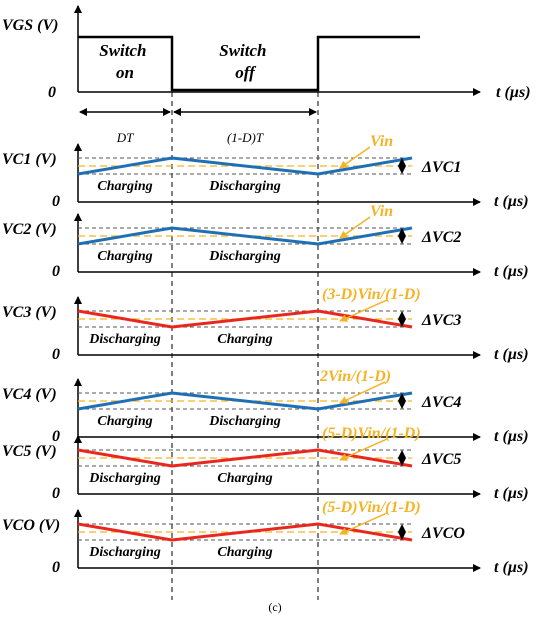 The height and width of the screenshot is (617, 550). I want to click on one-minus-d-t-label: (1-D)T, so click(245, 137).